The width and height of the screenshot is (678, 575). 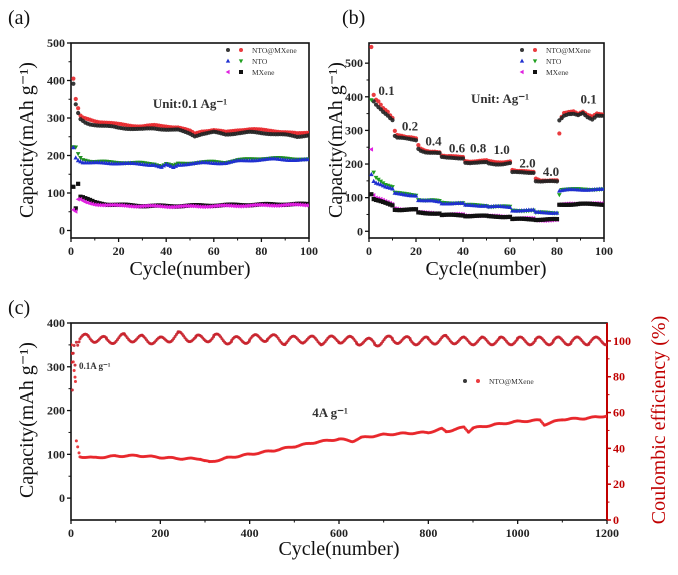 What do you see at coordinates (619, 484) in the screenshot?
I see `y2-tick-label: 20` at bounding box center [619, 484].